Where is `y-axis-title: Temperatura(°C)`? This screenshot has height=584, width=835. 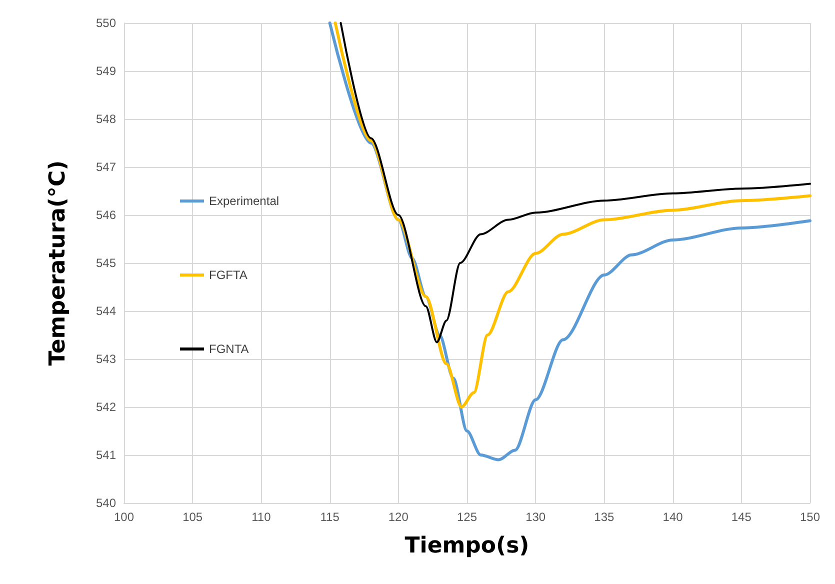
y-axis-title: Temperatura(°C) is located at coordinates (58, 263).